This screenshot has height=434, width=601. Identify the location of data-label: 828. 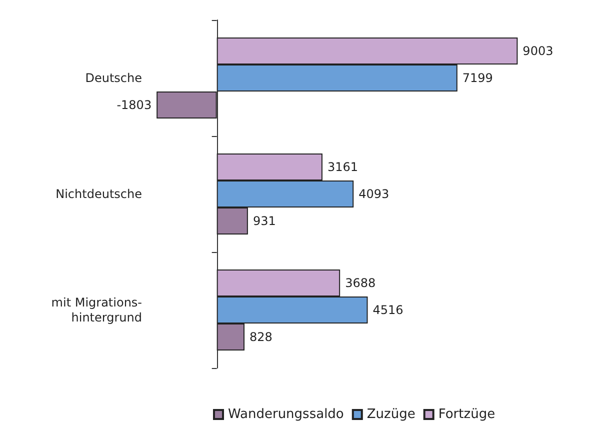
(261, 337).